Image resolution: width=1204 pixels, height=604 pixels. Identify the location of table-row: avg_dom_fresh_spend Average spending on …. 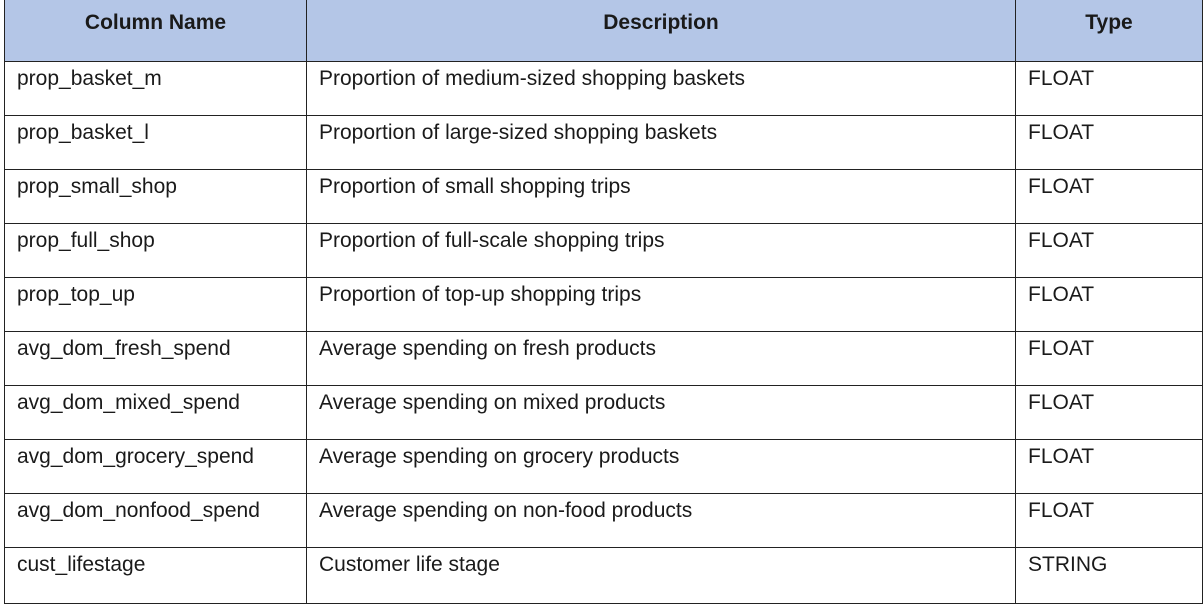
(603, 358).